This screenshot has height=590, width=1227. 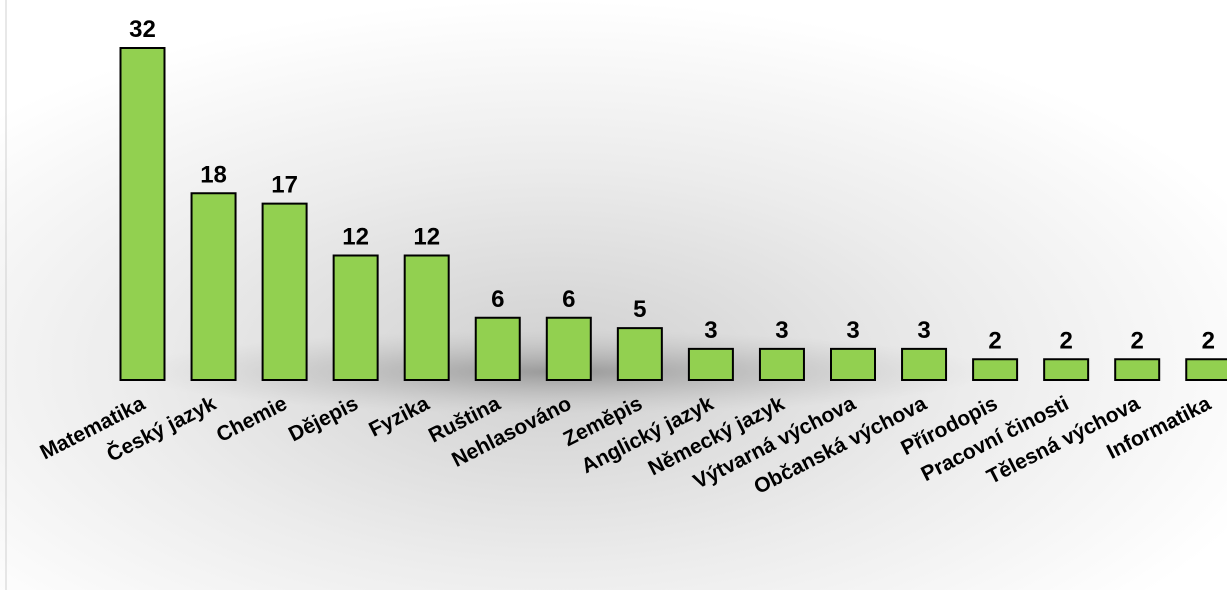 I want to click on data-label: 5, so click(x=639, y=309).